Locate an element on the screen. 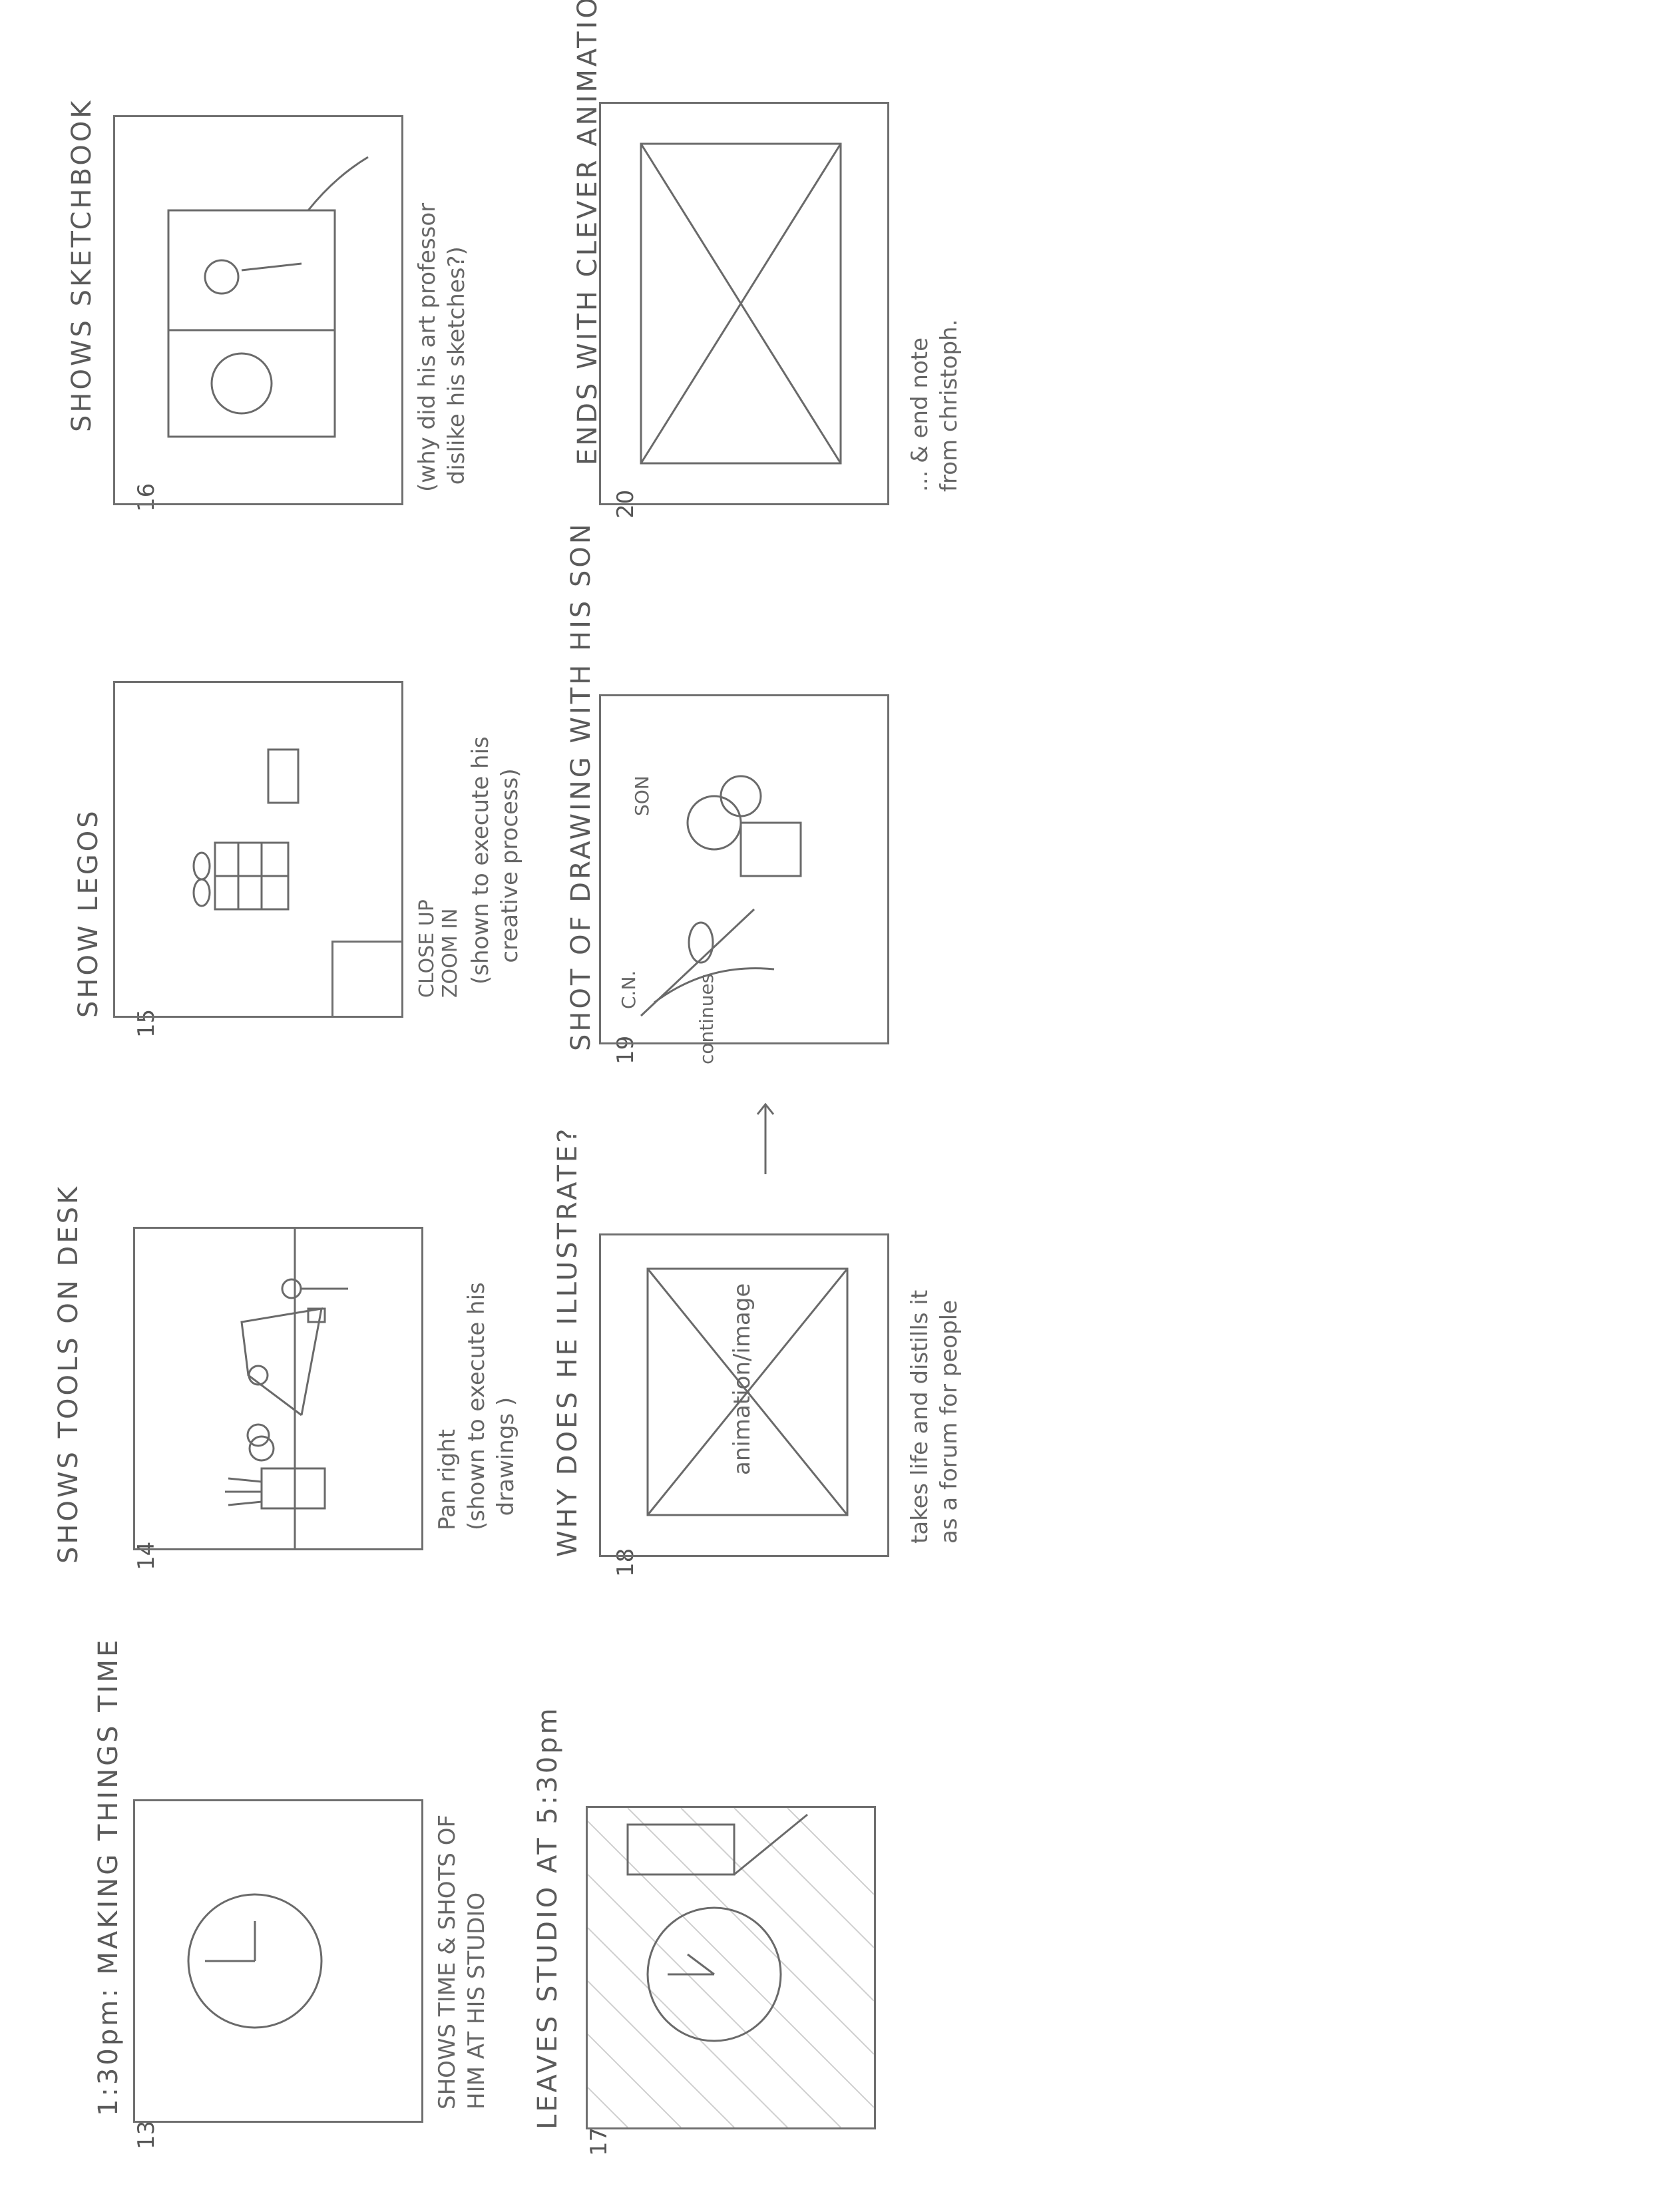 The image size is (1680, 2196). panel-18-inner-label: animation/image is located at coordinates (742, 1379).